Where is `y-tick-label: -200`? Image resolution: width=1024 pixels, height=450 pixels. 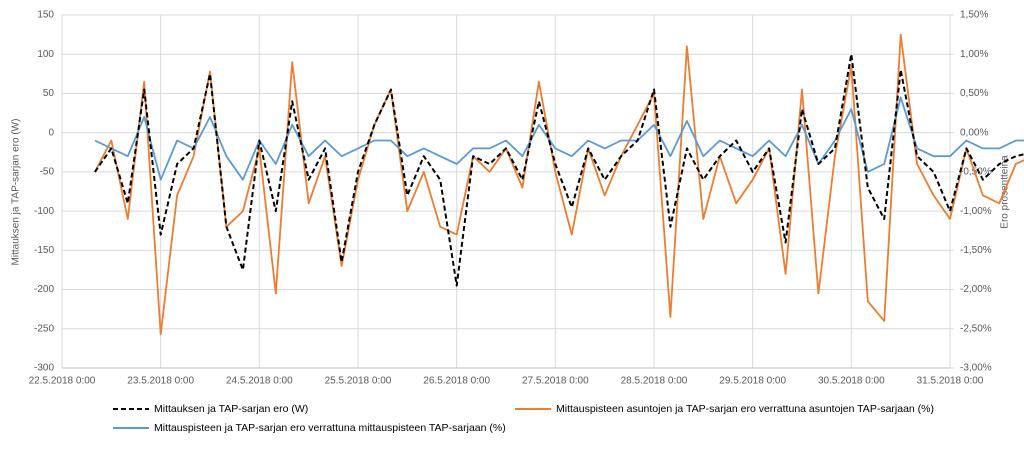
y-tick-label: -200 is located at coordinates (44, 289).